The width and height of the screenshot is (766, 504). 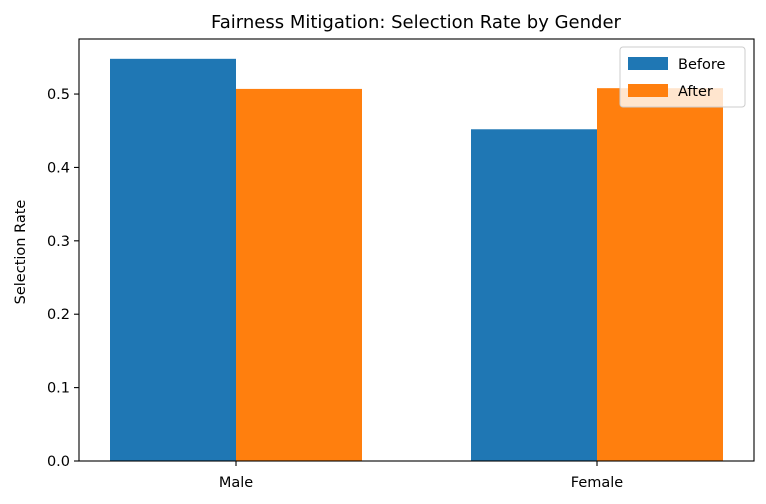 I want to click on legend: Before After, so click(x=682, y=77).